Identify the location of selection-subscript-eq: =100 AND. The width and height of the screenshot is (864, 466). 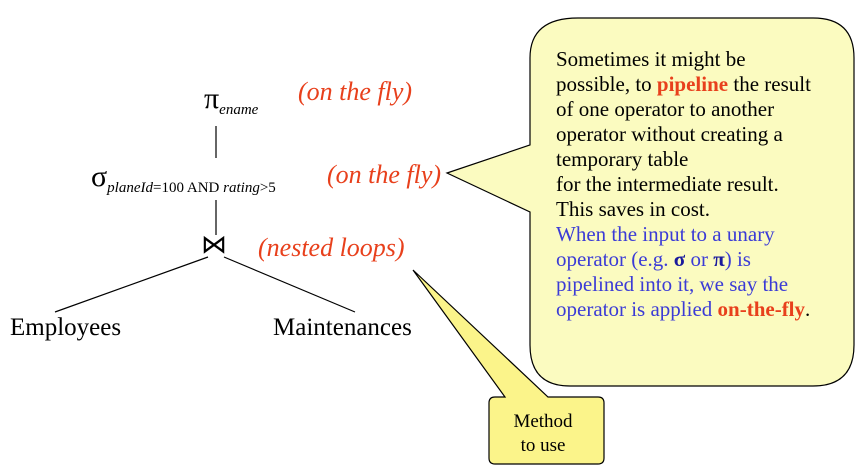
(188, 188).